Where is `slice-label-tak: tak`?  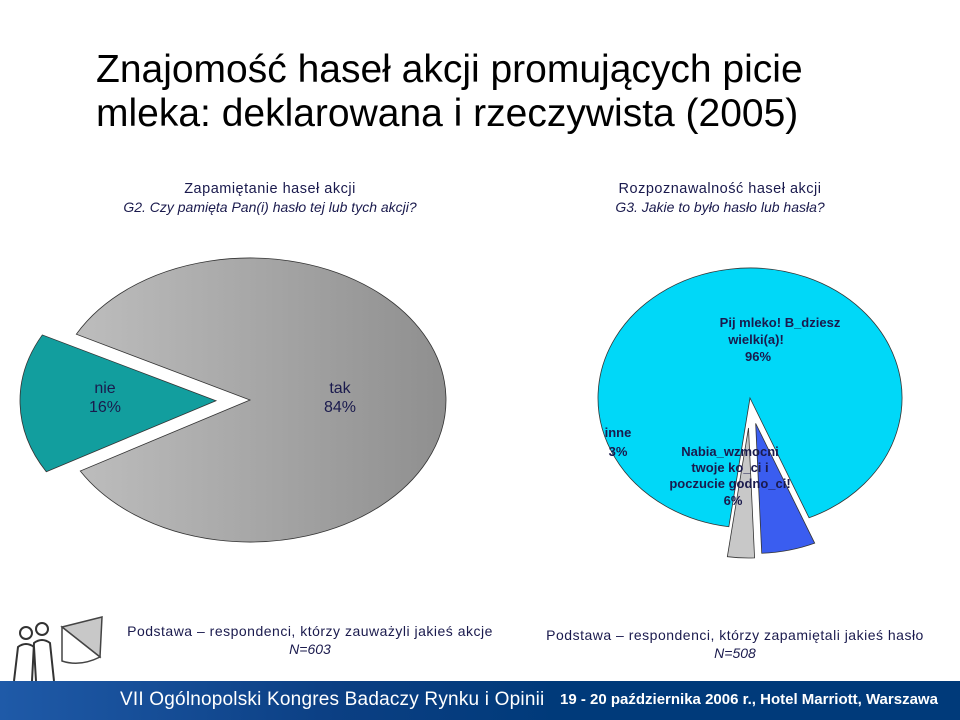 slice-label-tak: tak is located at coordinates (340, 388).